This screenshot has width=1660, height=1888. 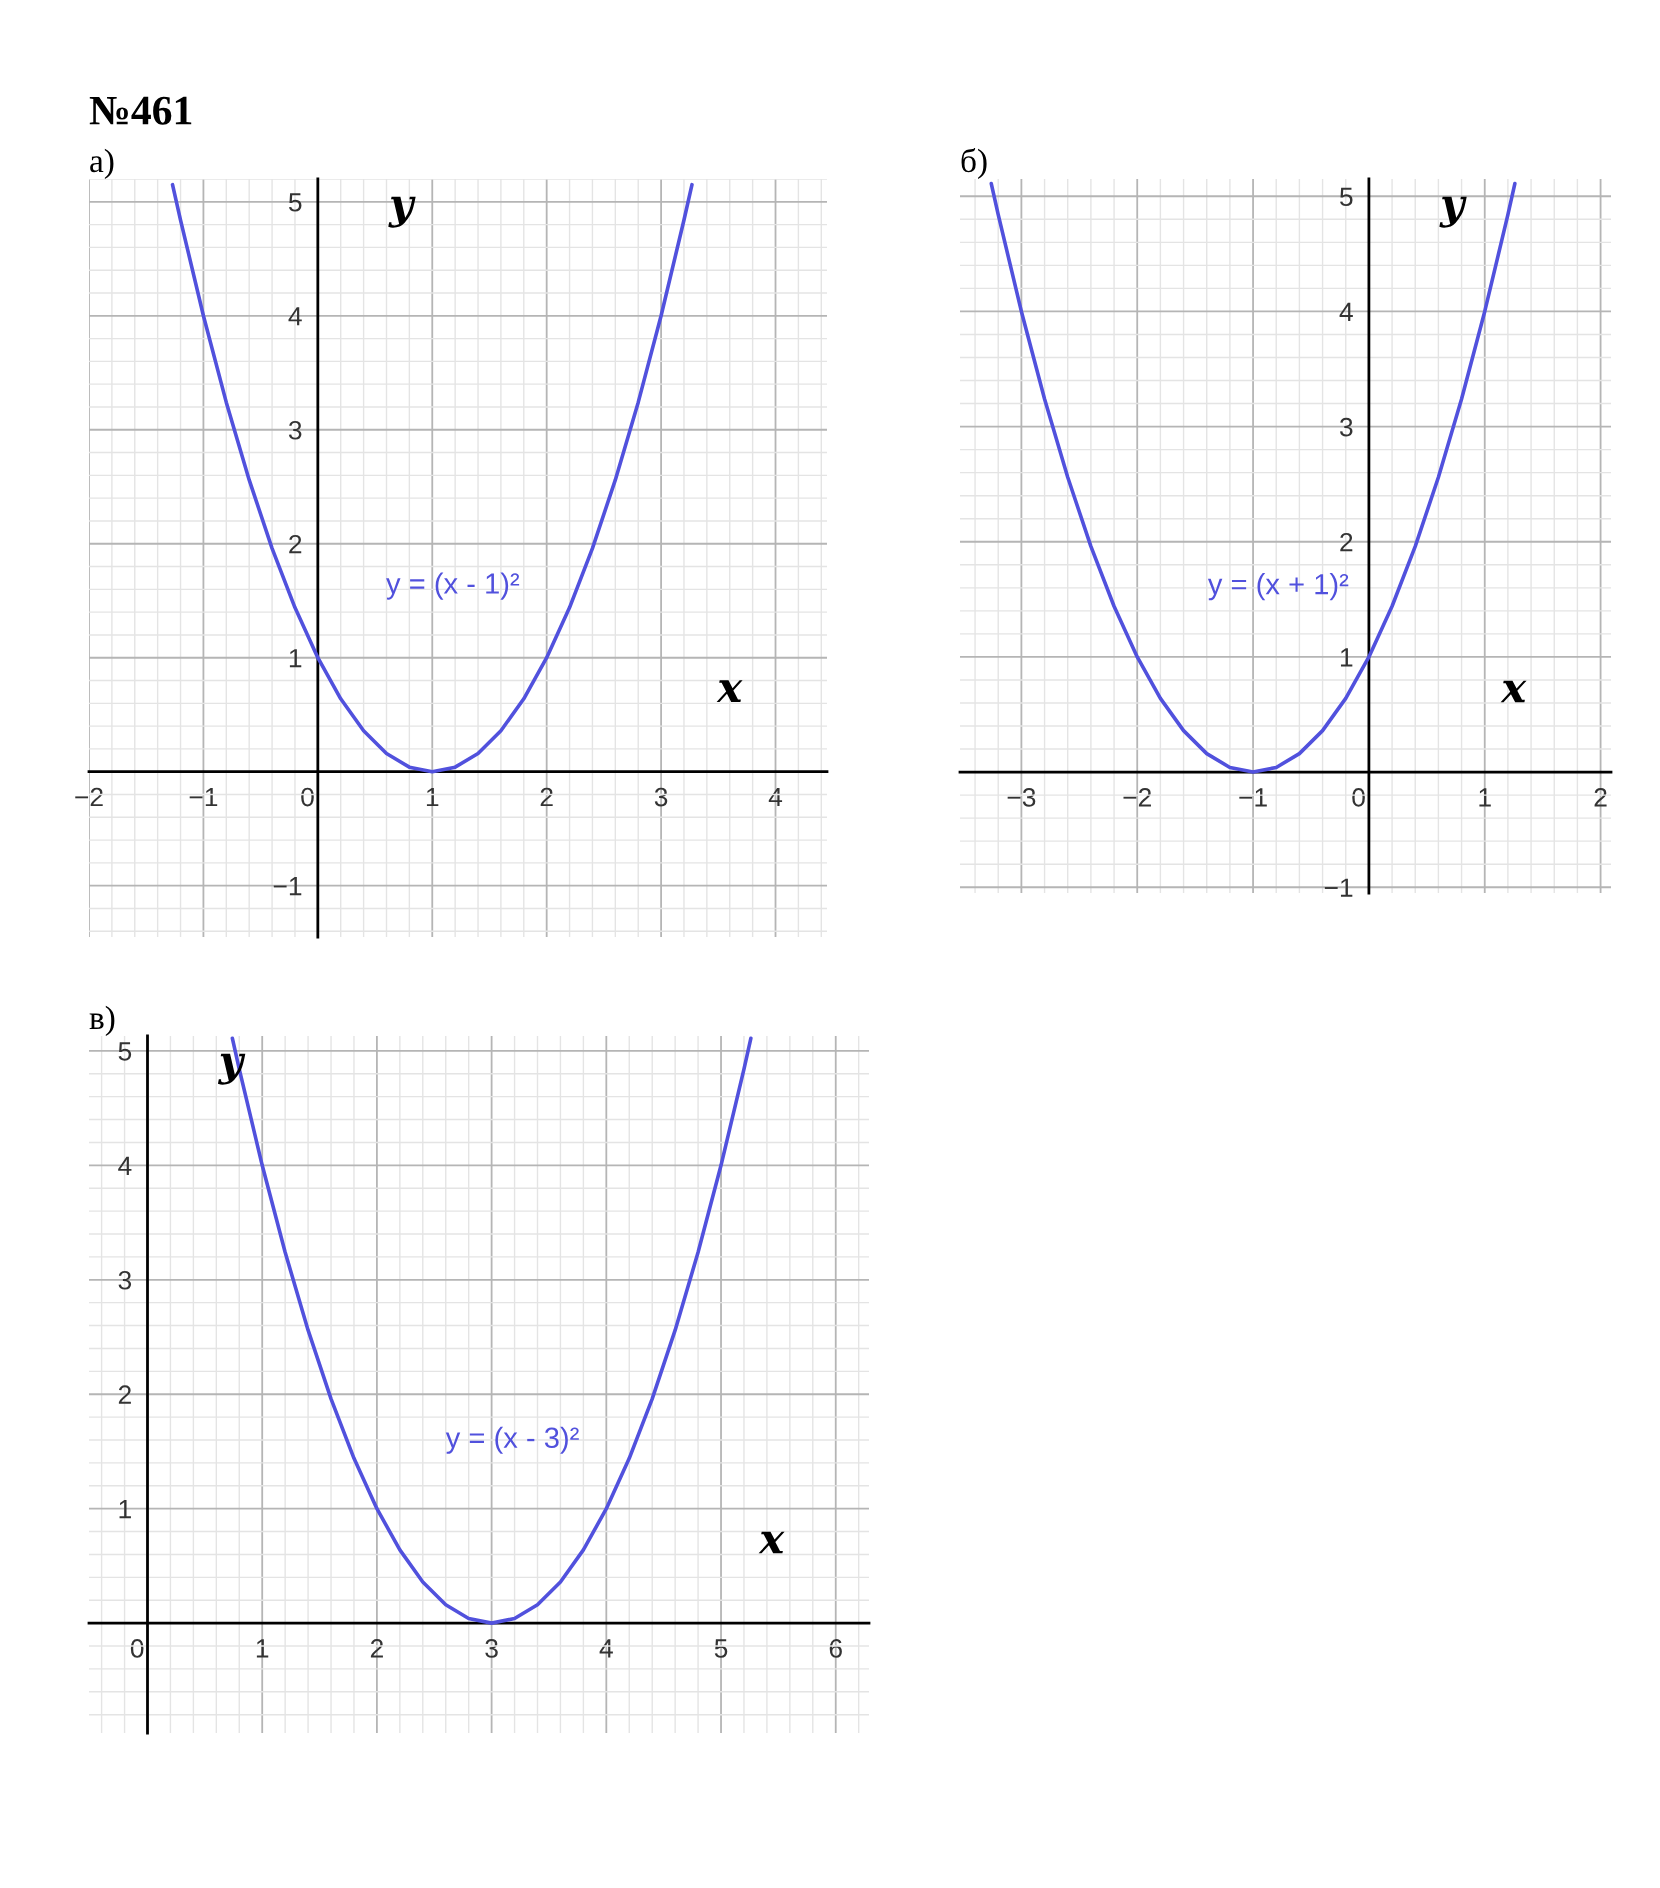 I want to click on text: №461, so click(x=140, y=110).